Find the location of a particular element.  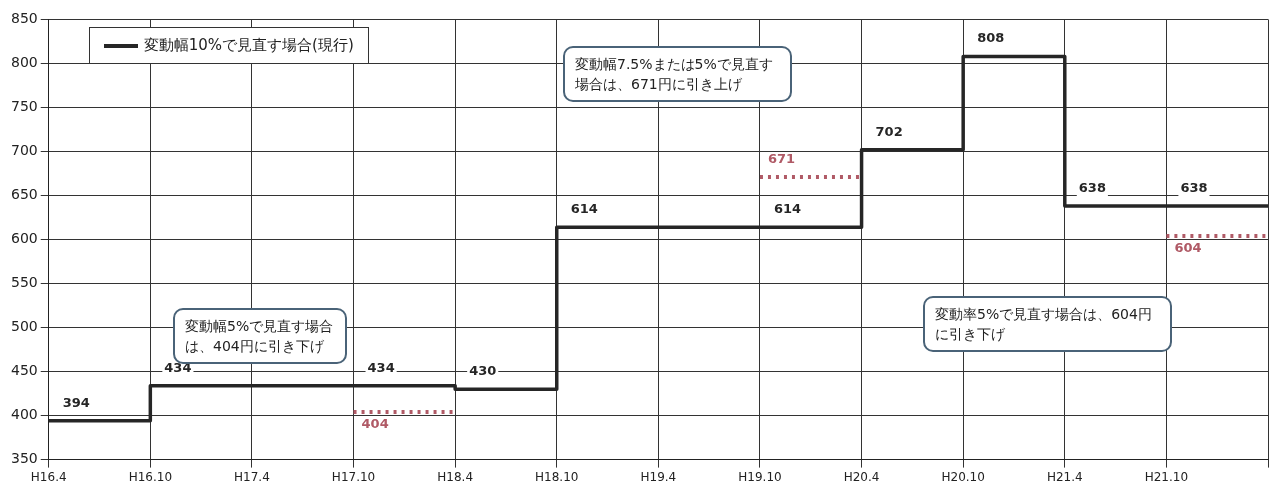

y-tick-label: 450 is located at coordinates (24, 370).